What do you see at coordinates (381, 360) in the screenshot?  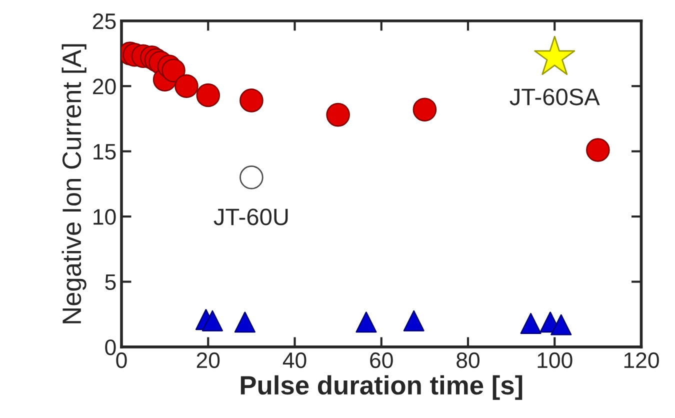 I see `x-tick-label: 60` at bounding box center [381, 360].